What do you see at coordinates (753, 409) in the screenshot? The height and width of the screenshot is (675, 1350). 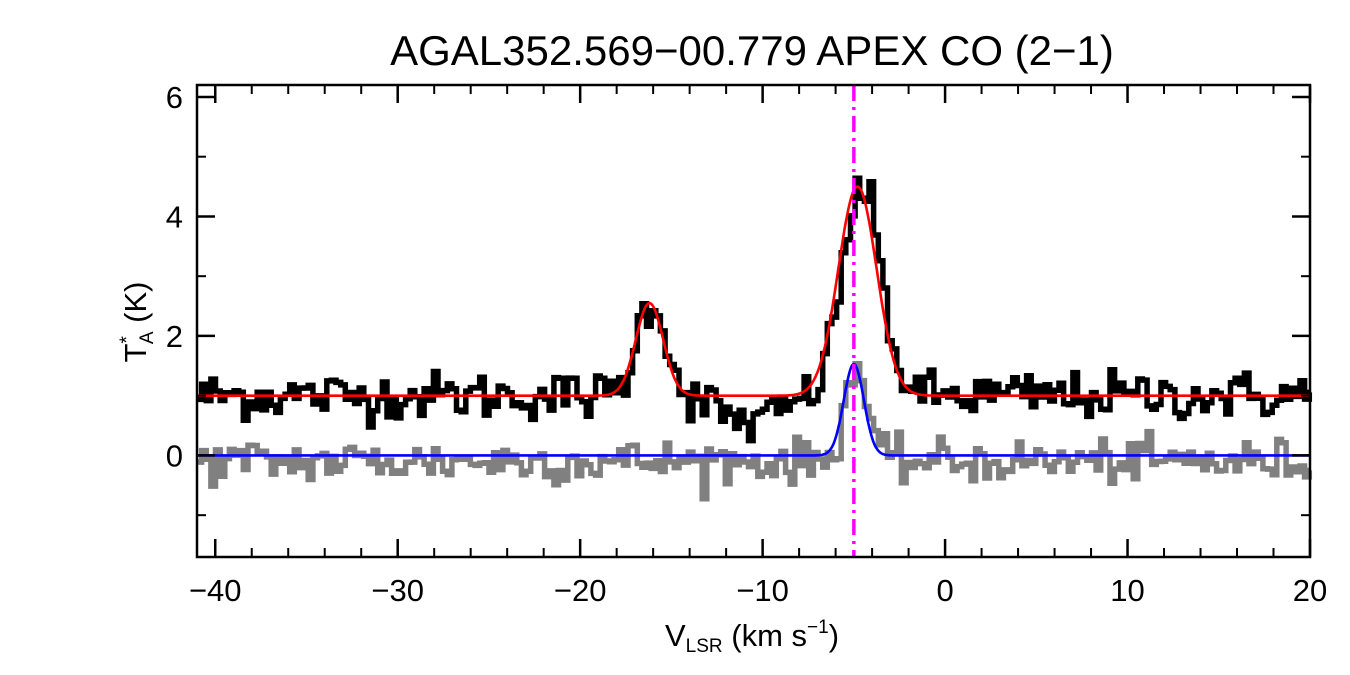 I see `series-3-fit-line` at bounding box center [753, 409].